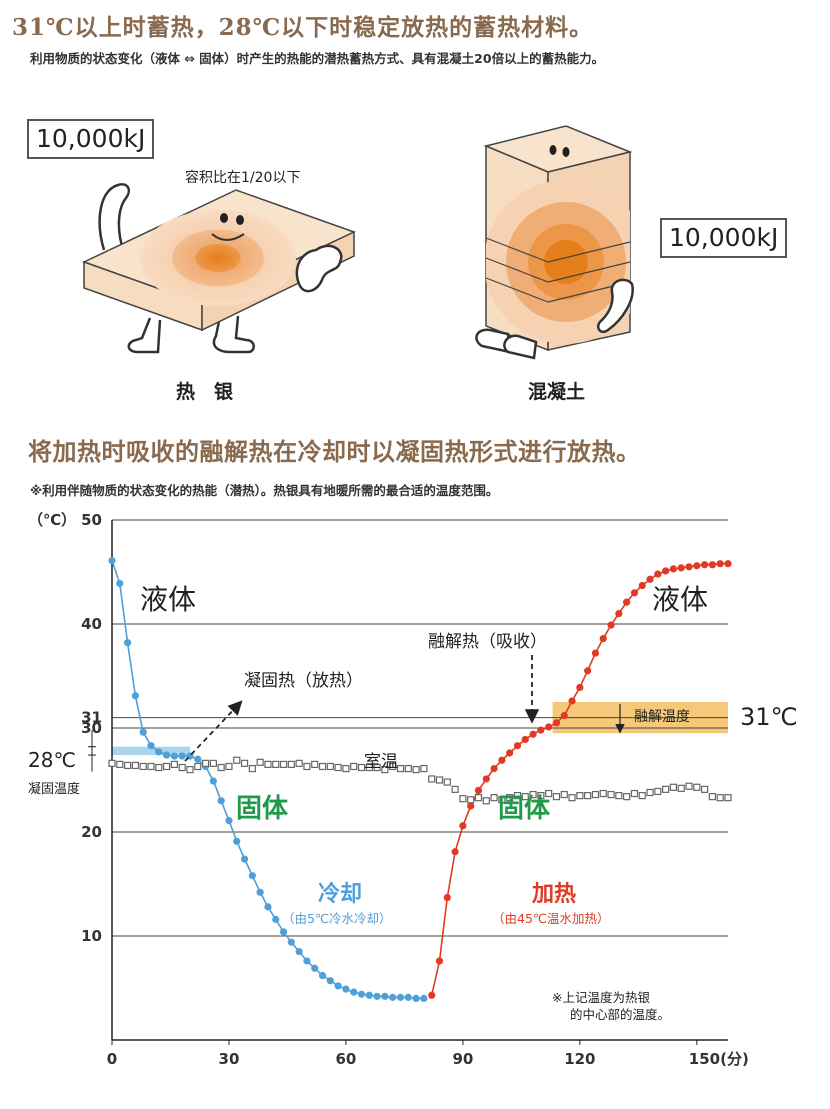  I want to click on freeze-temperature-band, so click(151, 751).